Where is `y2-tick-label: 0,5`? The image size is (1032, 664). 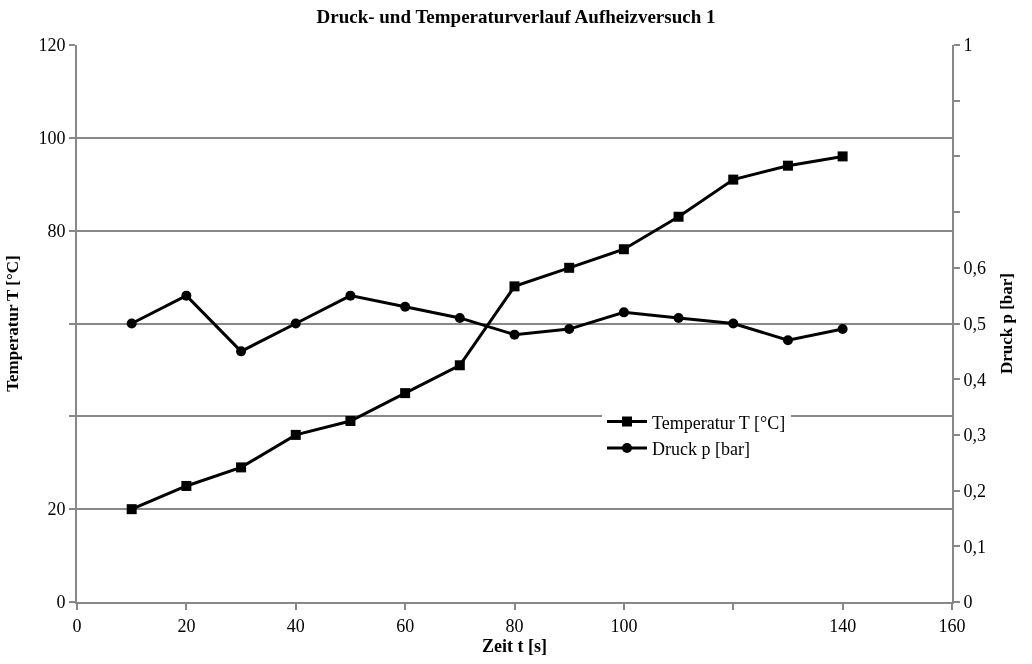
y2-tick-label: 0,5 is located at coordinates (975, 323).